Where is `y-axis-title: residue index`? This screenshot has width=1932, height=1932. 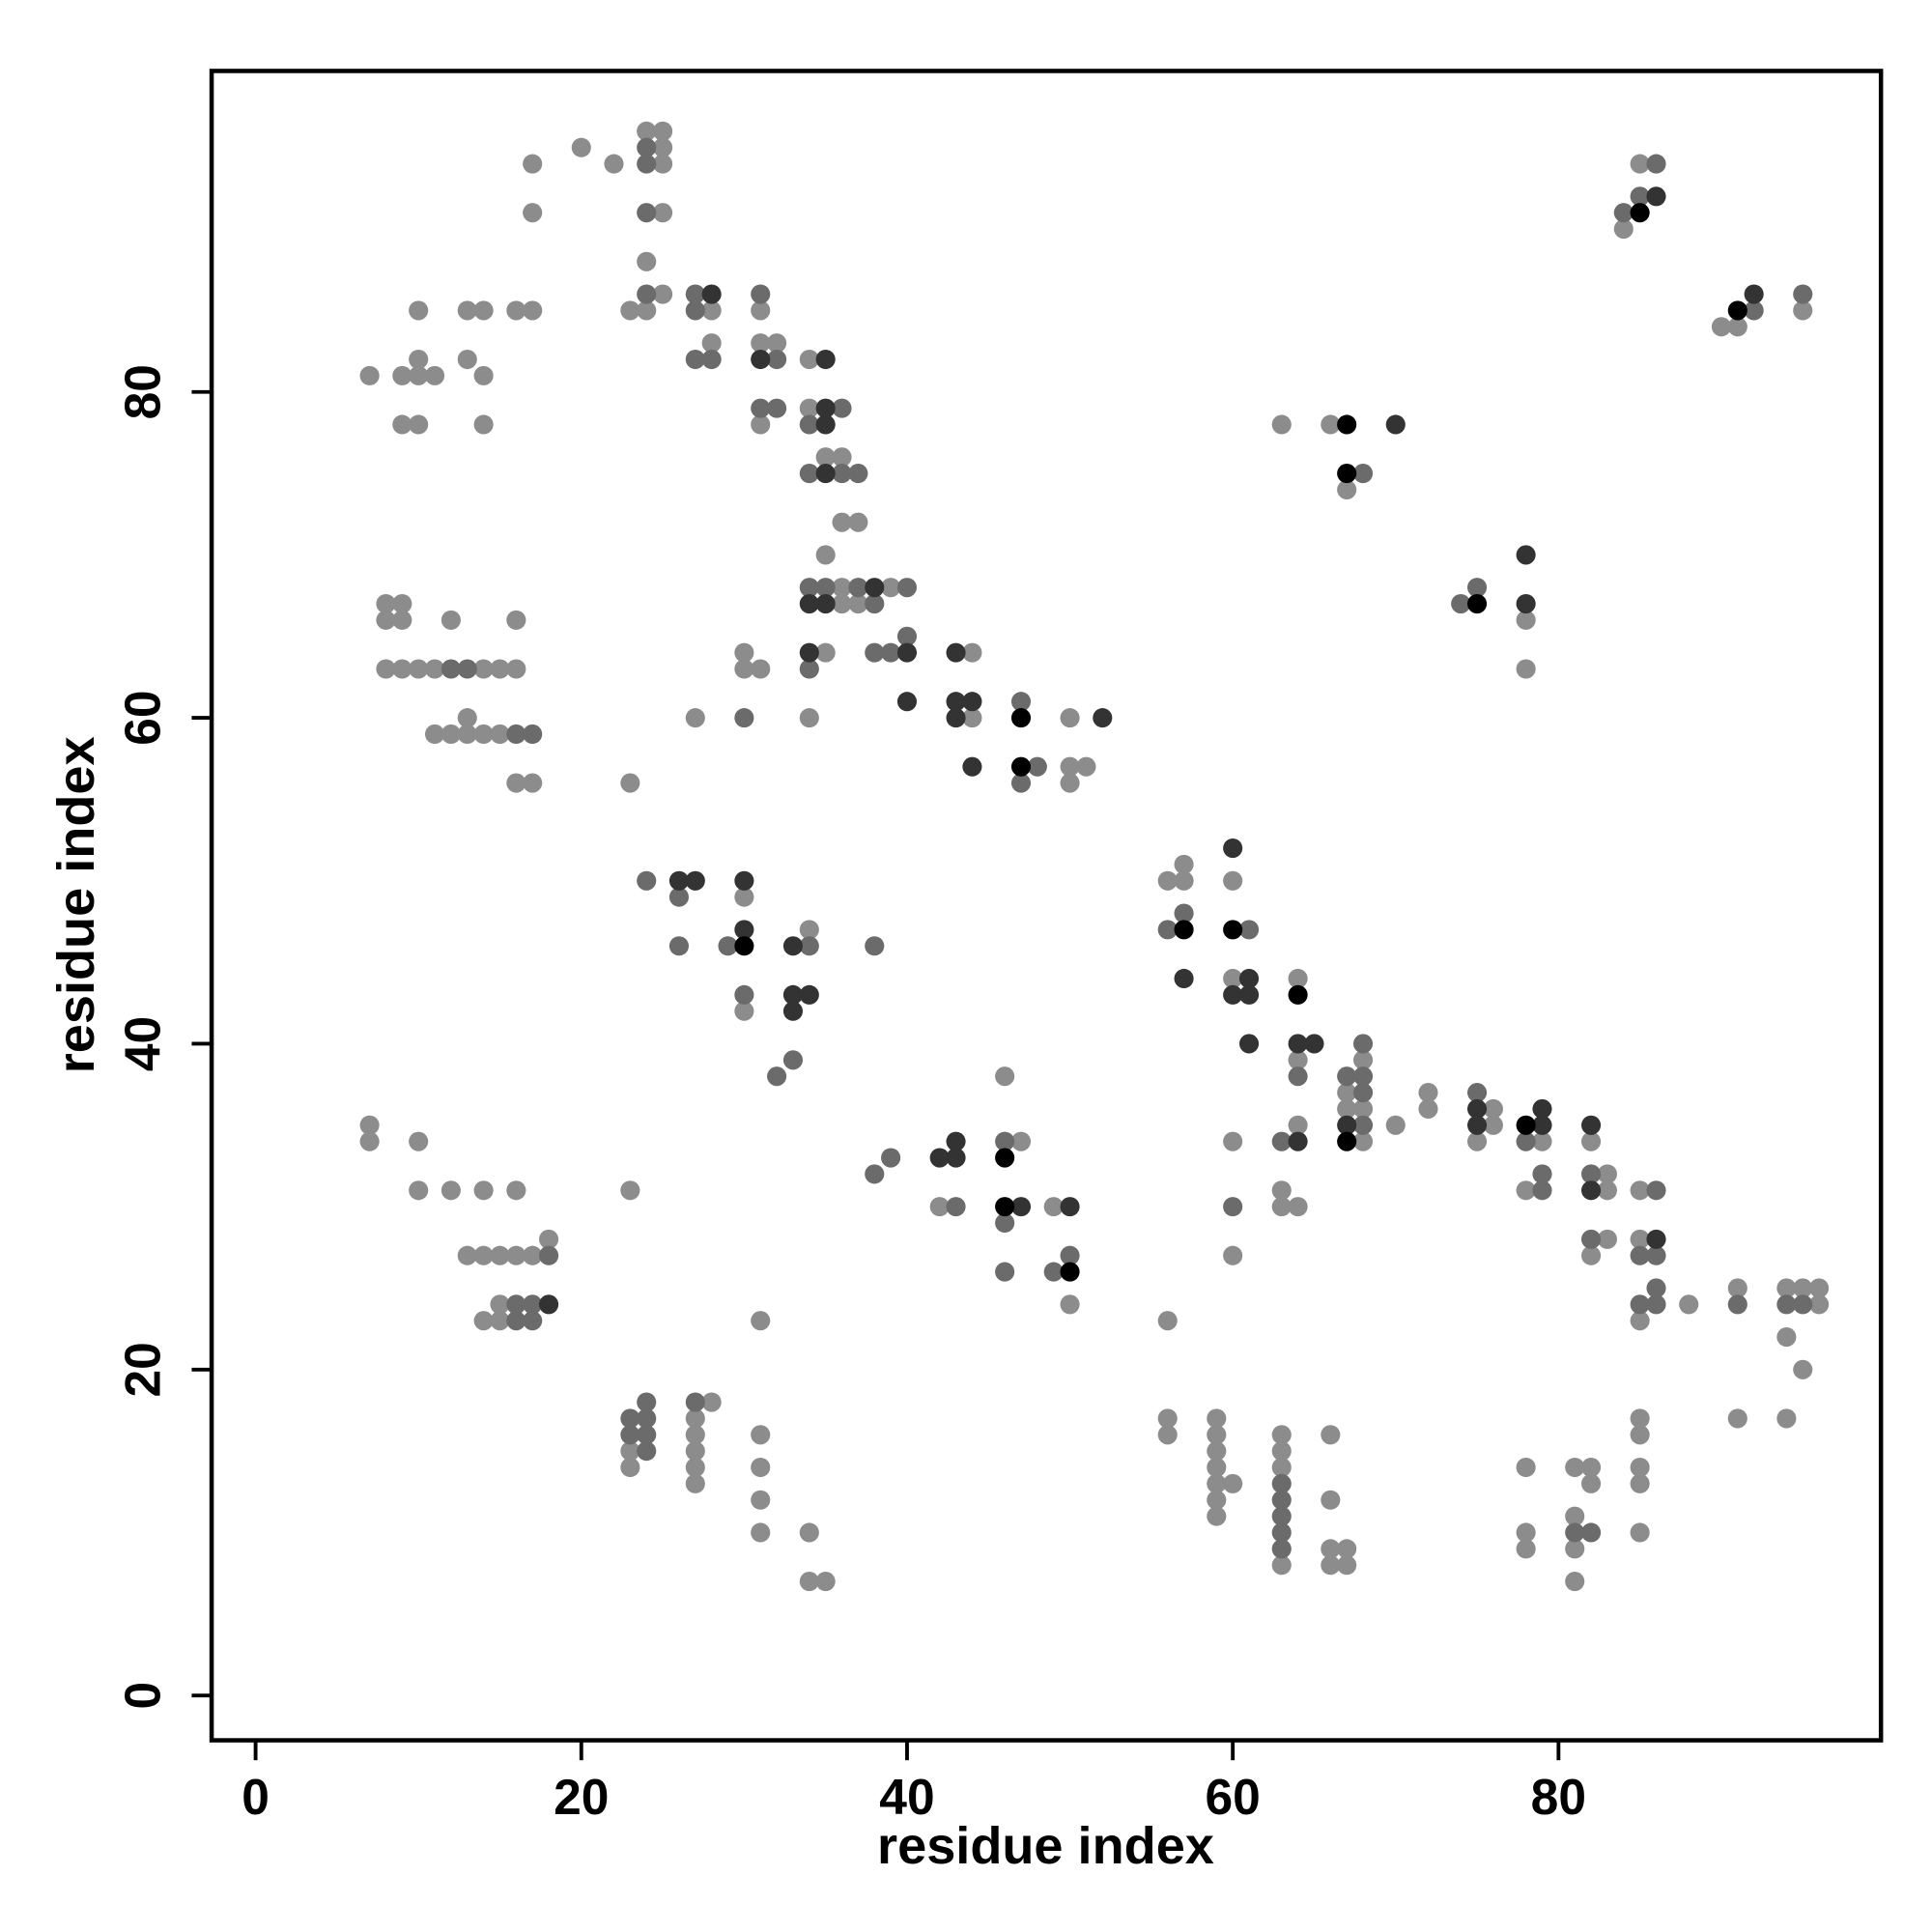 y-axis-title: residue index is located at coordinates (76, 904).